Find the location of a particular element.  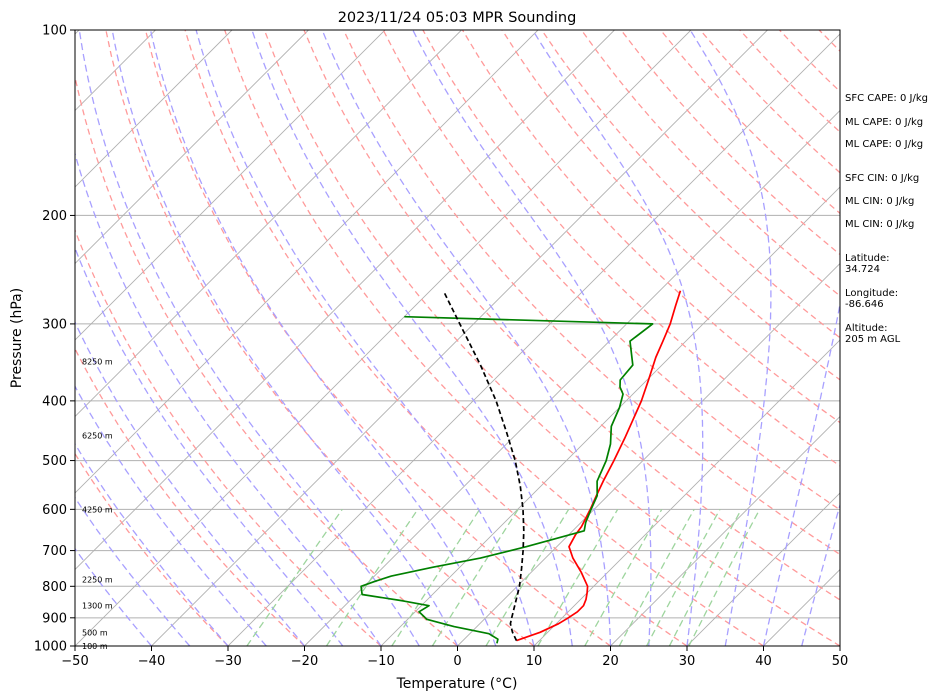

x-tick-label: 50 is located at coordinates (840, 661).